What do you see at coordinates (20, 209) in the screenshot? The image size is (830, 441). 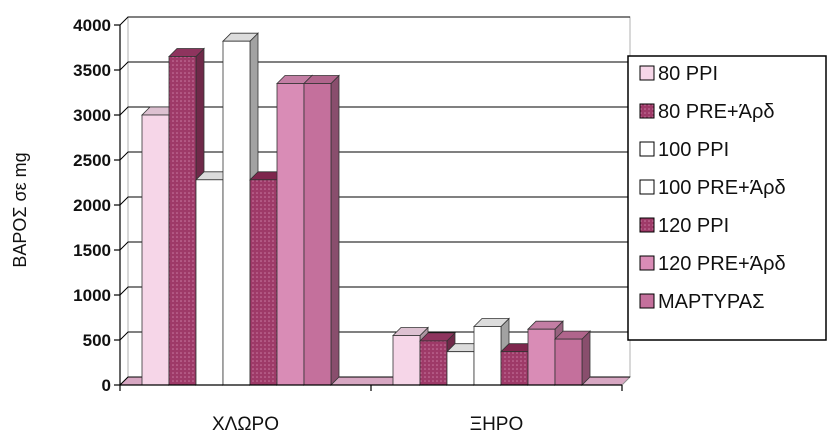 I see `y-axis-title: ΒΑΡΟΣ σε mg` at bounding box center [20, 209].